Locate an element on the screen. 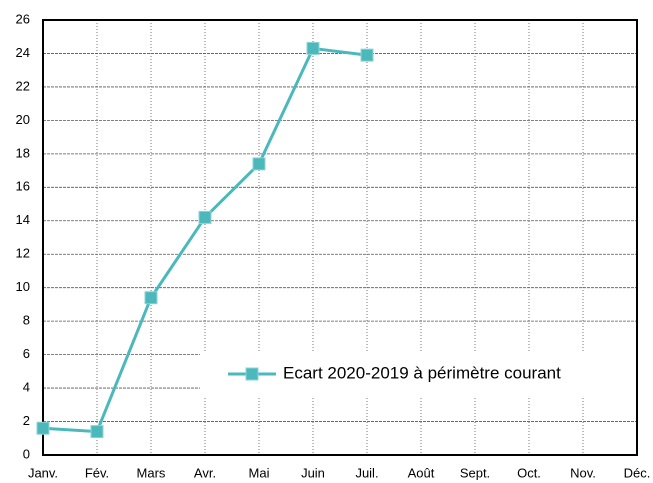 This screenshot has height=483, width=653. x-tick-label: Sept. is located at coordinates (475, 472).